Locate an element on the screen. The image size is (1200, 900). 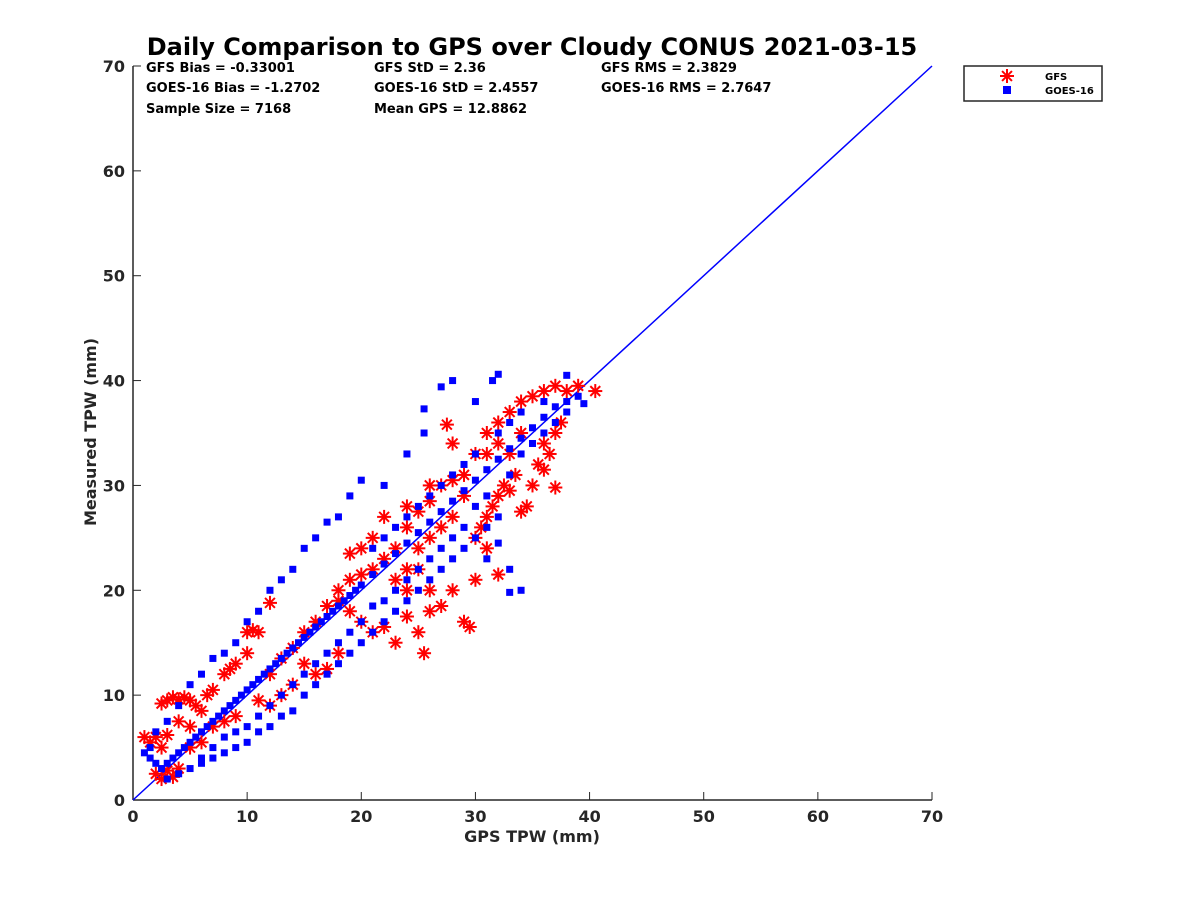
x-tick-label: 0 is located at coordinates (132, 816).